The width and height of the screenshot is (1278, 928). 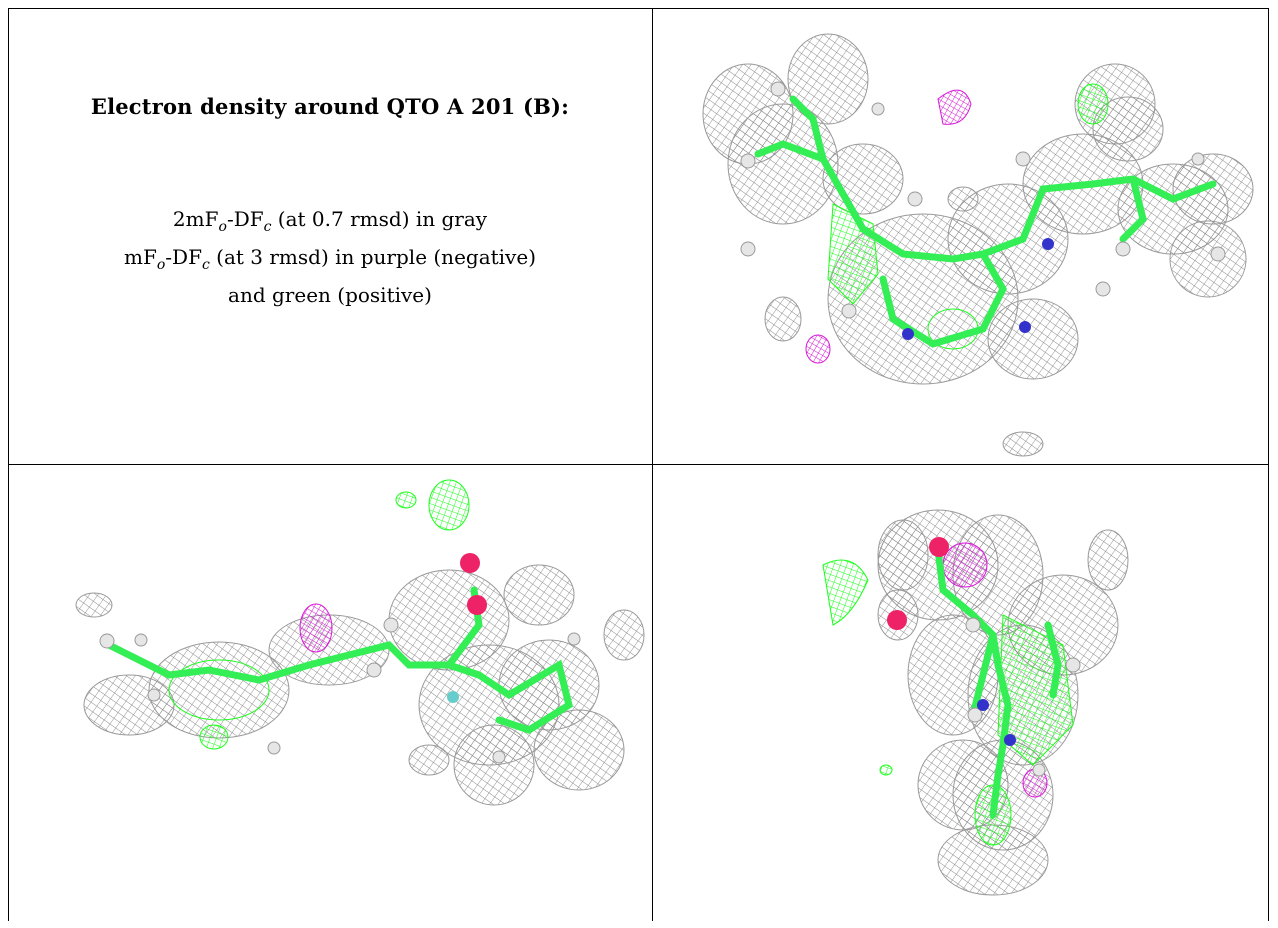 I want to click on legend-line-difference: mFo-DFc (at 3 rmsd) in purple (negative), so click(x=330, y=259).